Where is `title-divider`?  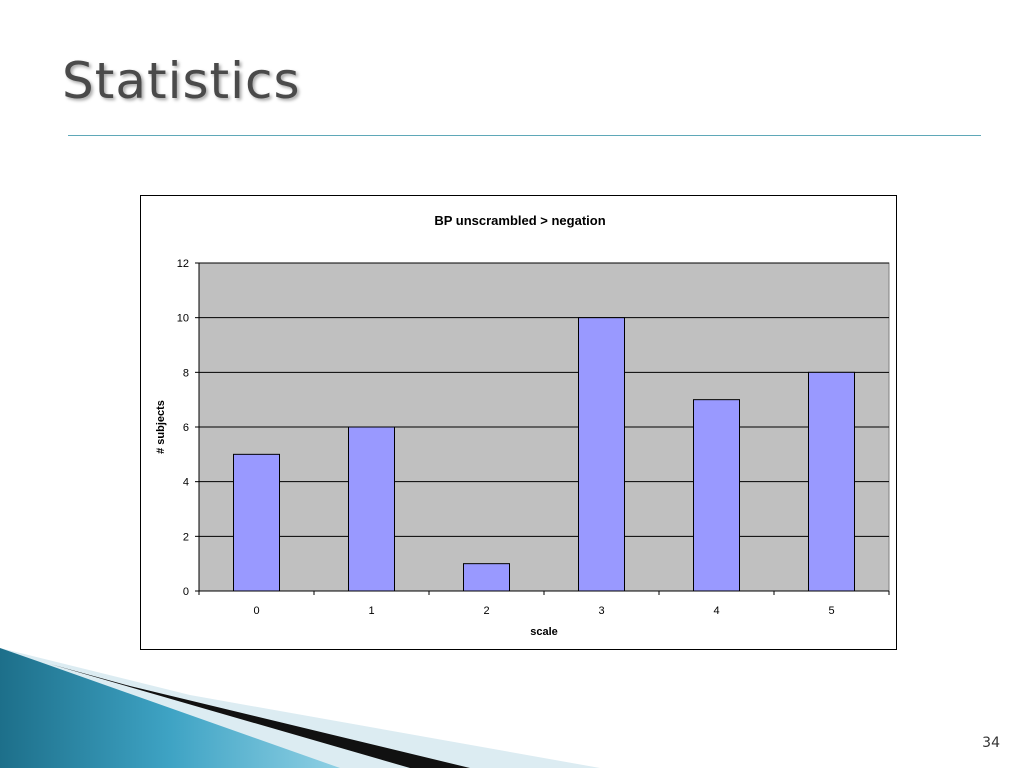
title-divider is located at coordinates (524, 135).